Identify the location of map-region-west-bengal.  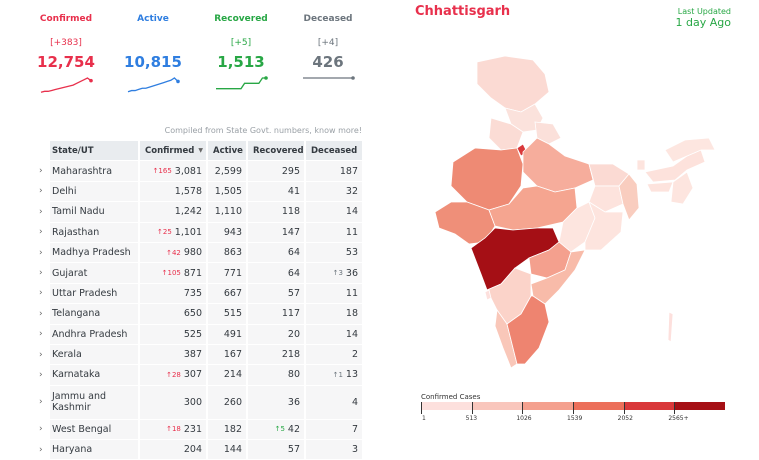
(629, 197).